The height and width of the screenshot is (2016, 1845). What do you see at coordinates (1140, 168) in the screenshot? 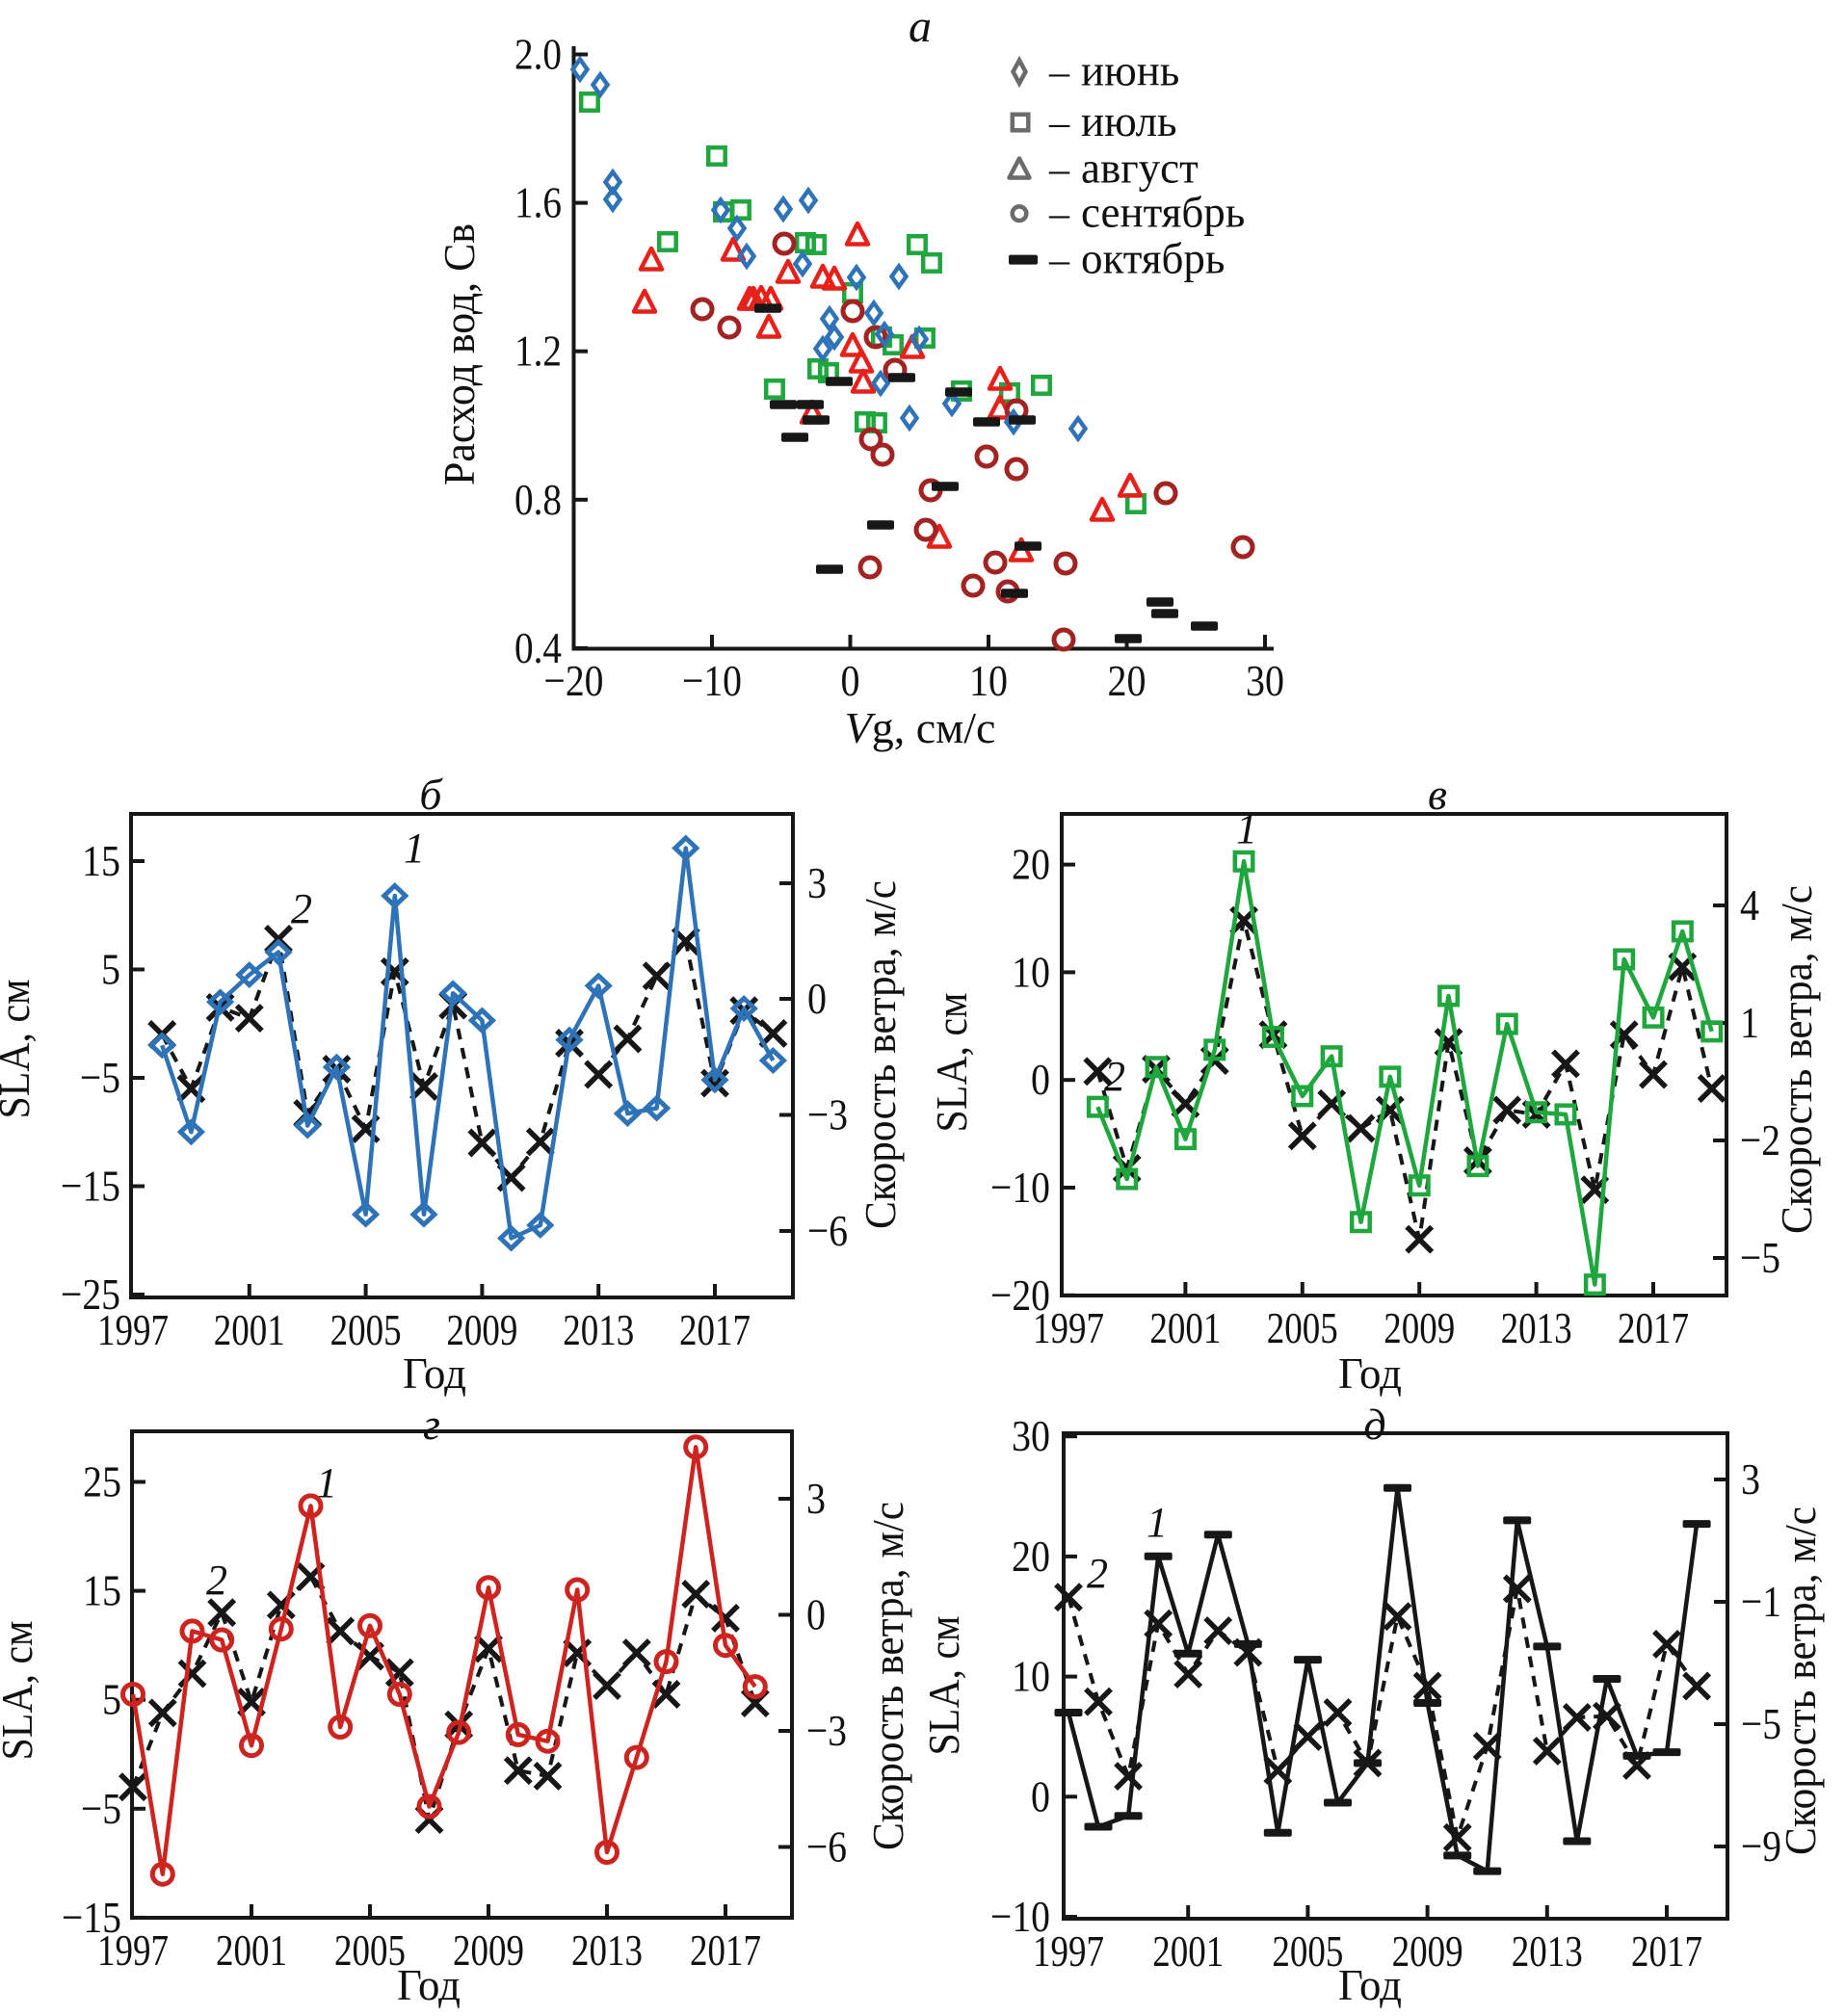
I see `svg-text: август` at bounding box center [1140, 168].